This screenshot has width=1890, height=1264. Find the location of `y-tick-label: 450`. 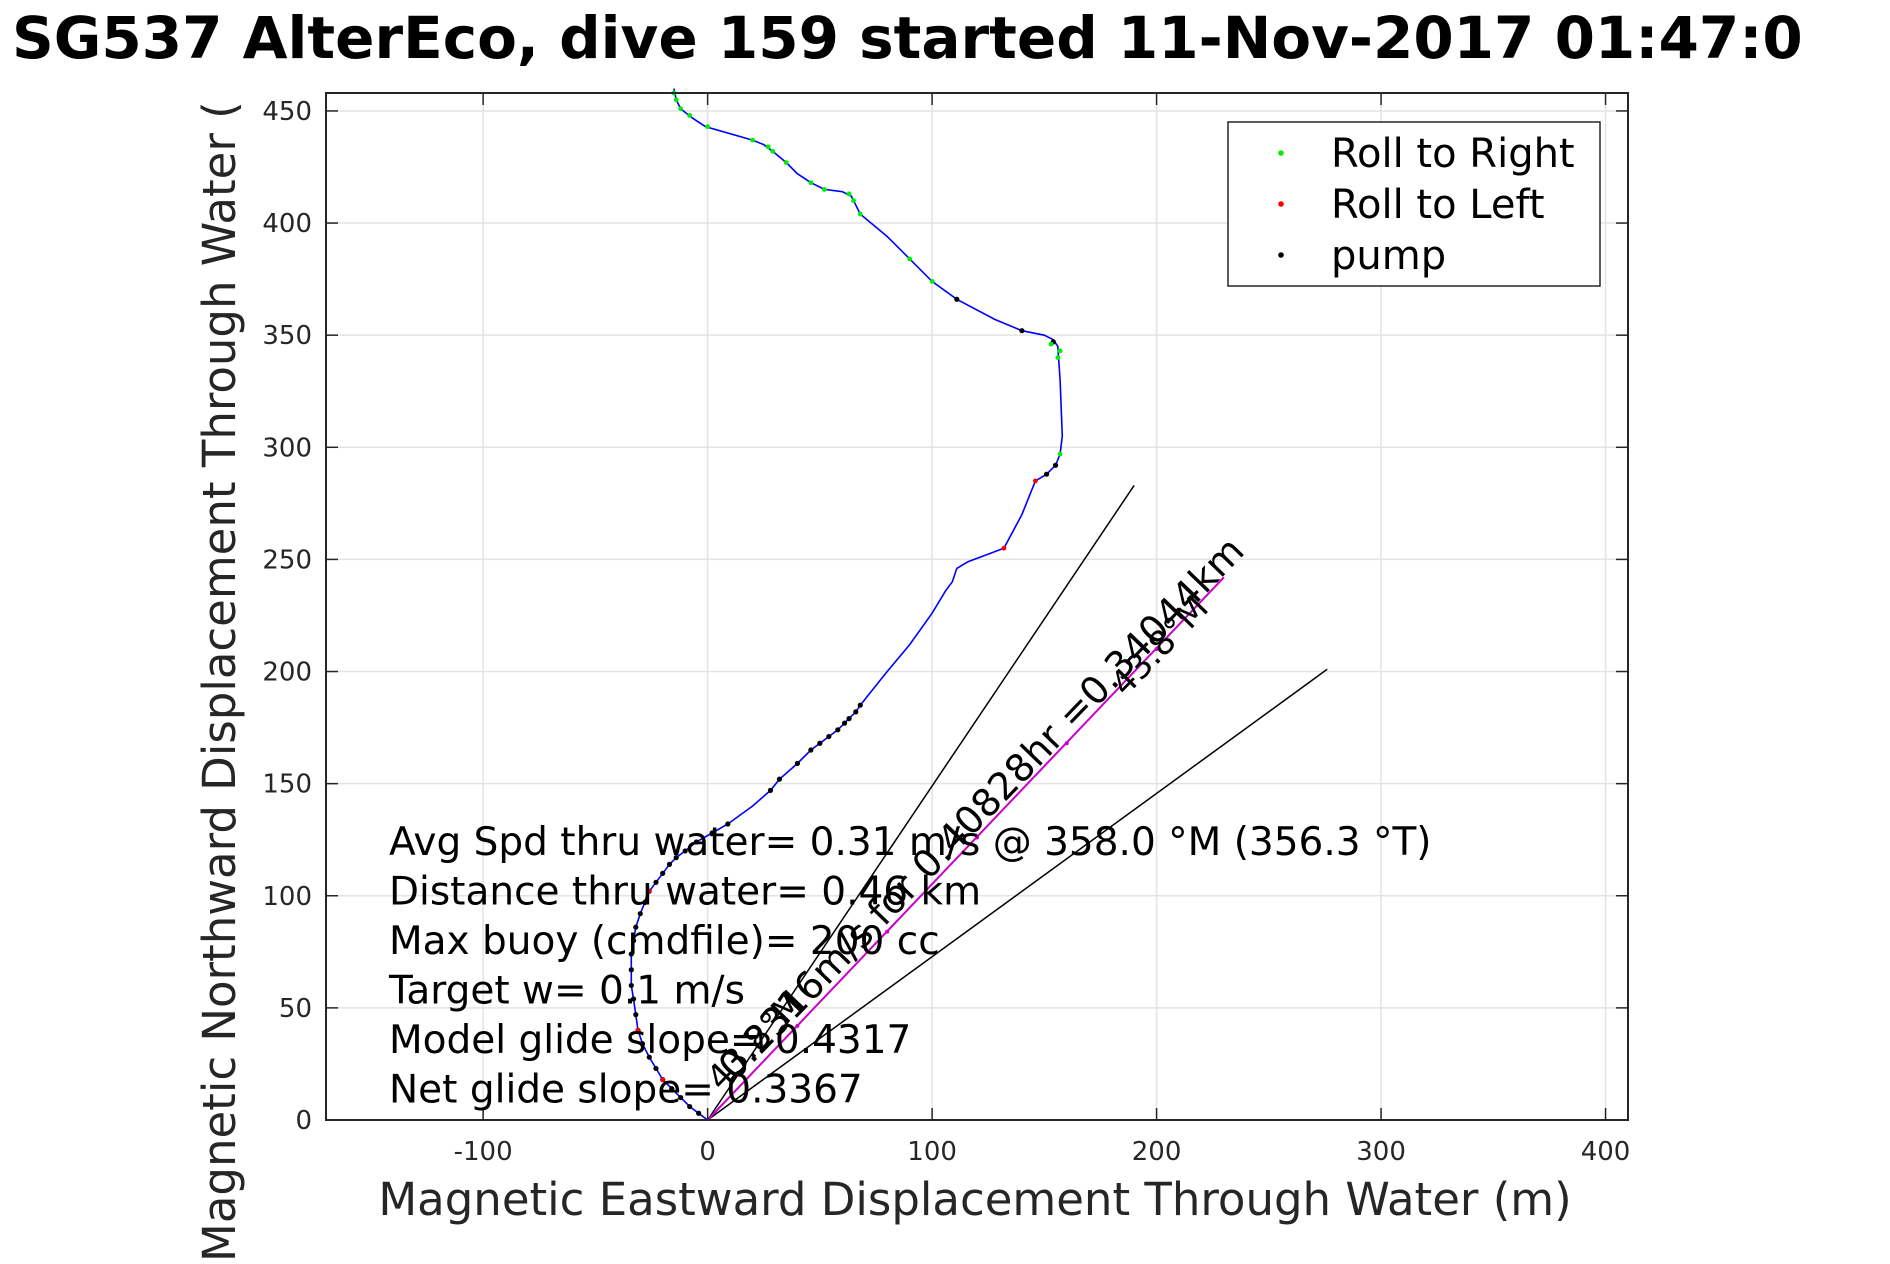

y-tick-label: 450 is located at coordinates (287, 112).